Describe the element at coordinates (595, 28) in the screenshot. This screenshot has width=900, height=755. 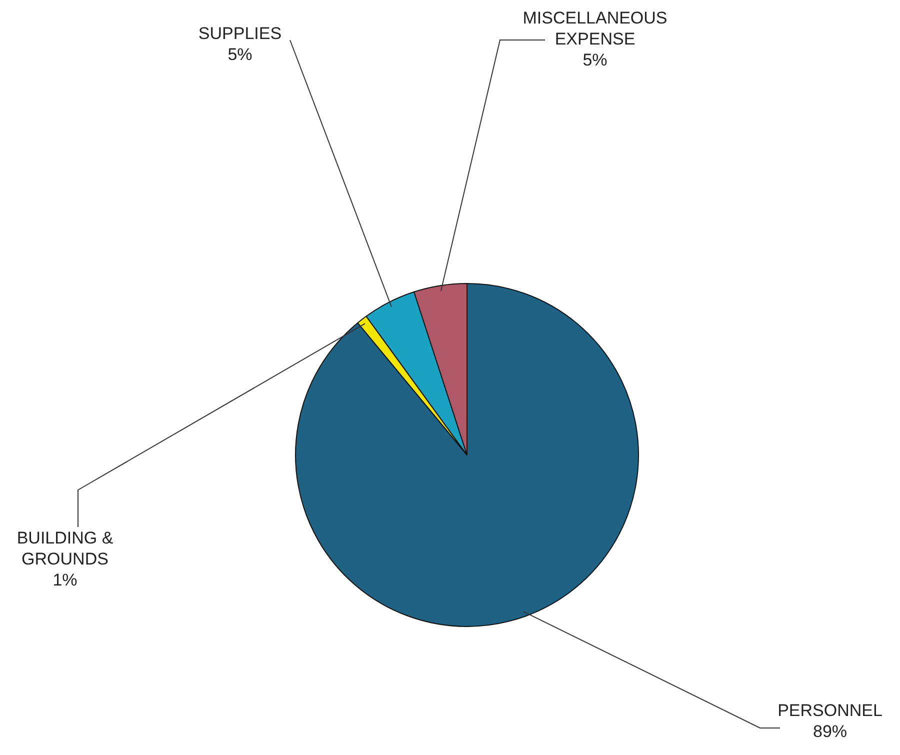
I see `slice-label: MISCELLANEOUS EXPENSE` at that location.